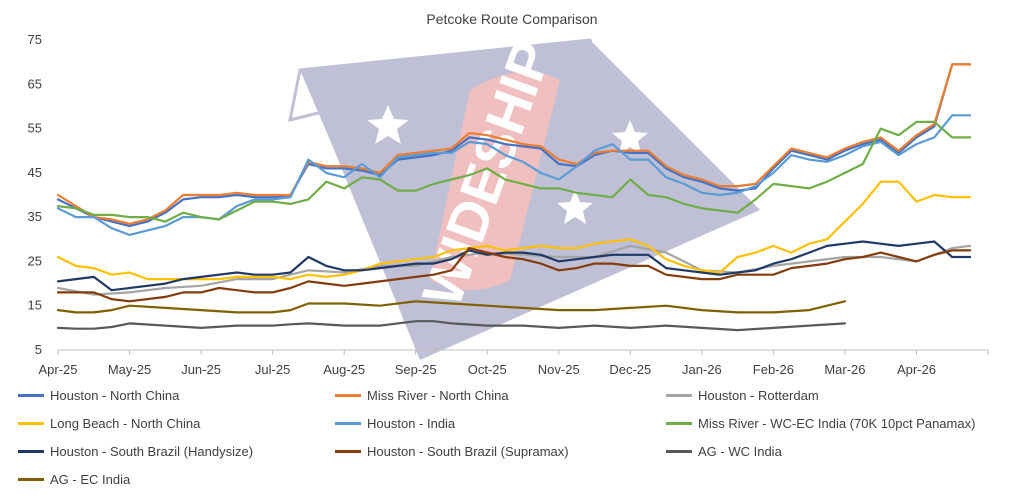 This screenshot has height=500, width=1024. What do you see at coordinates (35, 128) in the screenshot?
I see `y-tick-label: 55` at bounding box center [35, 128].